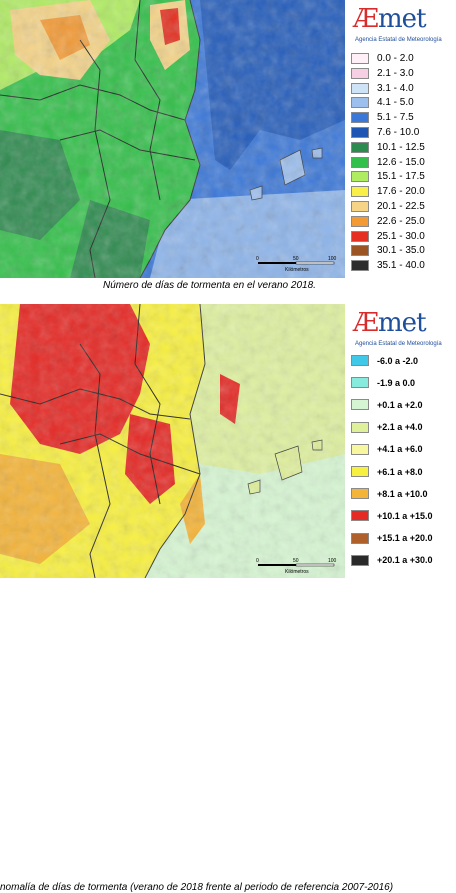 Image resolution: width=456 pixels, height=893 pixels. Describe the element at coordinates (395, 88) in the screenshot. I see `legend-label: 3.1 - 4.0` at that location.